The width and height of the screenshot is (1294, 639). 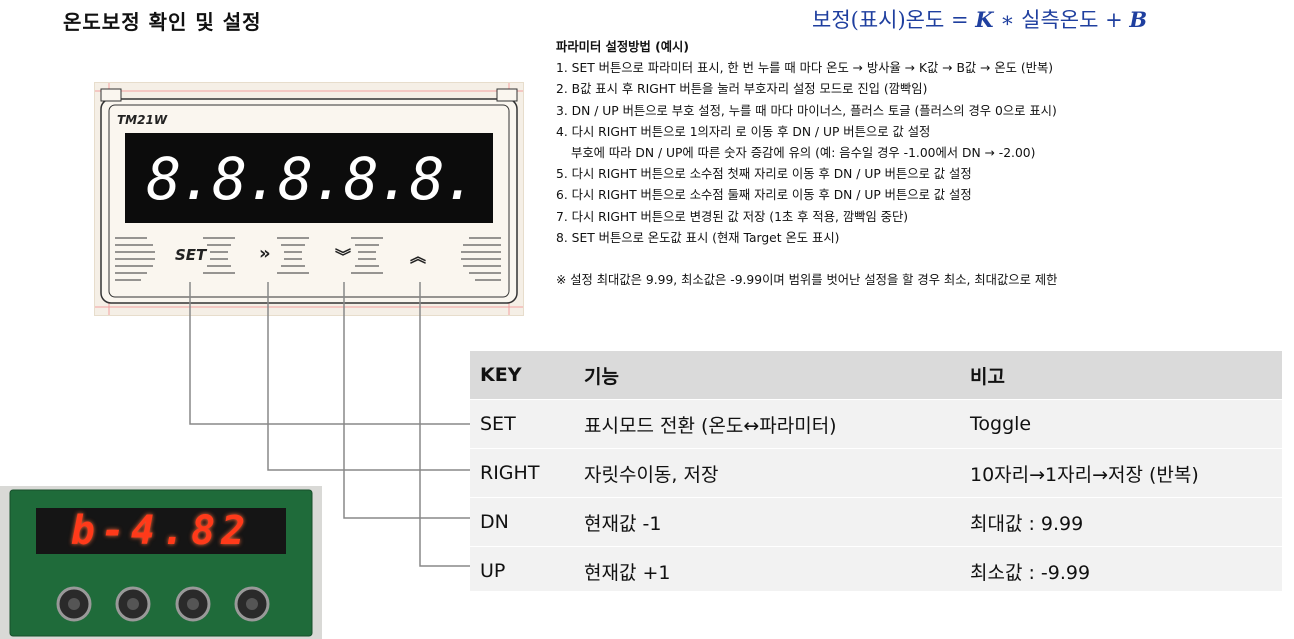 I want to click on table-row: RIGHT 자릿수이동, 저장 10자리→1자리→저장 (반복), so click(x=876, y=473).